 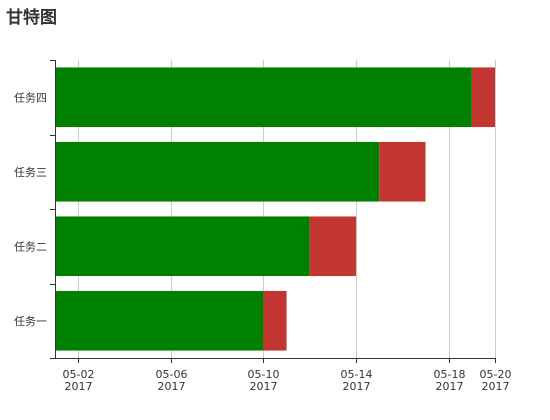 What do you see at coordinates (357, 374) in the screenshot?
I see `x-tick-label: 05-14` at bounding box center [357, 374].